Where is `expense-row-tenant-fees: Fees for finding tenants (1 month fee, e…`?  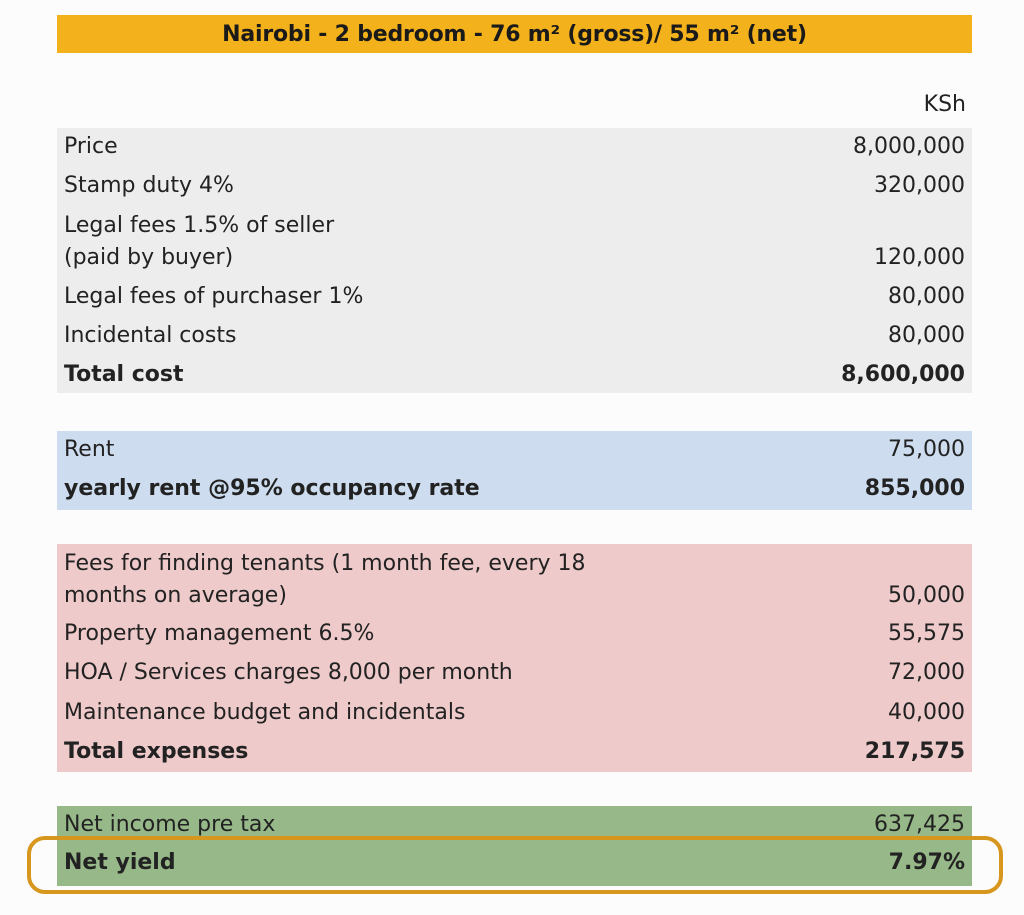
expense-row-tenant-fees: Fees for finding tenants (1 month fee, e… is located at coordinates (514, 580).